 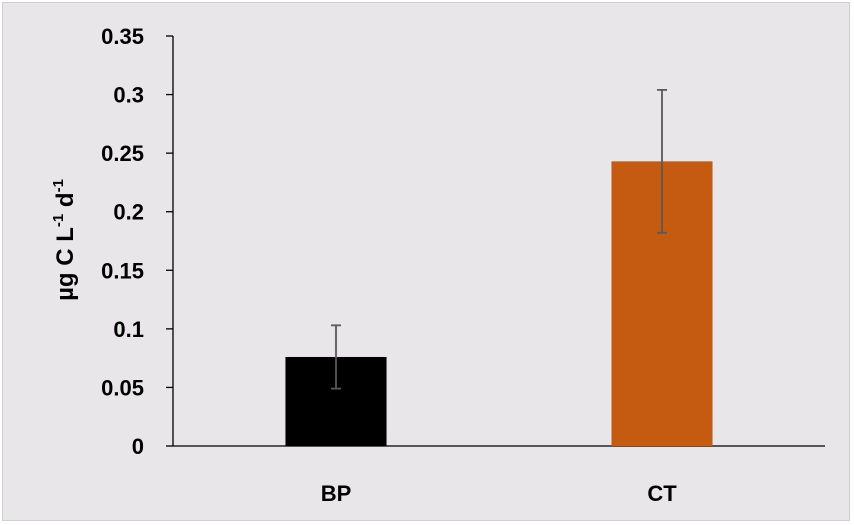 What do you see at coordinates (128, 329) in the screenshot?
I see `y-tick-label: 0.1` at bounding box center [128, 329].